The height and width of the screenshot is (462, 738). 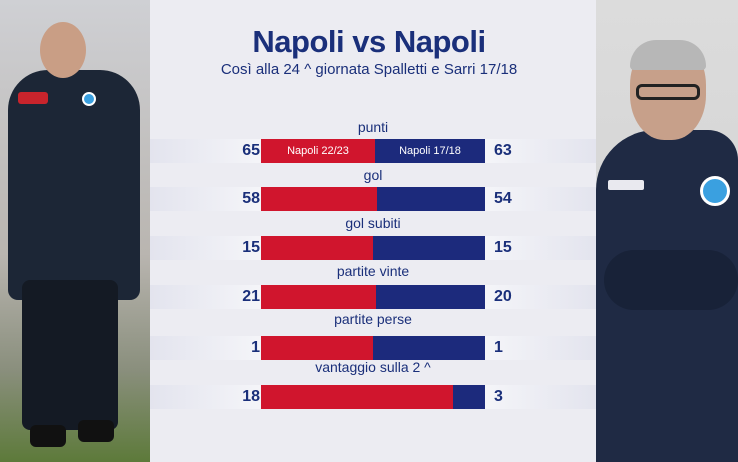 I want to click on stat-row: 18 3, so click(x=373, y=397).